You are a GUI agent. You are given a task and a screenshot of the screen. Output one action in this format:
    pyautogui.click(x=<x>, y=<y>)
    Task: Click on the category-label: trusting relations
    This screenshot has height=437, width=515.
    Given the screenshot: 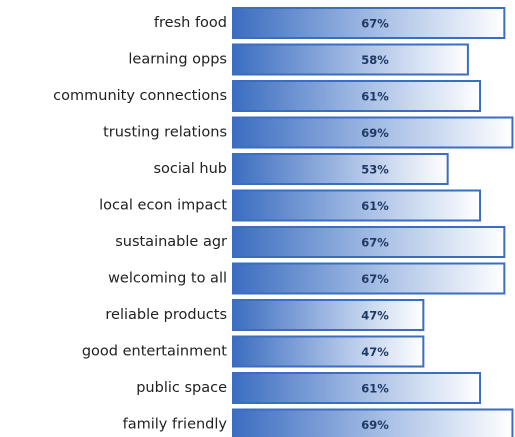 What is the action you would take?
    pyautogui.click(x=165, y=133)
    